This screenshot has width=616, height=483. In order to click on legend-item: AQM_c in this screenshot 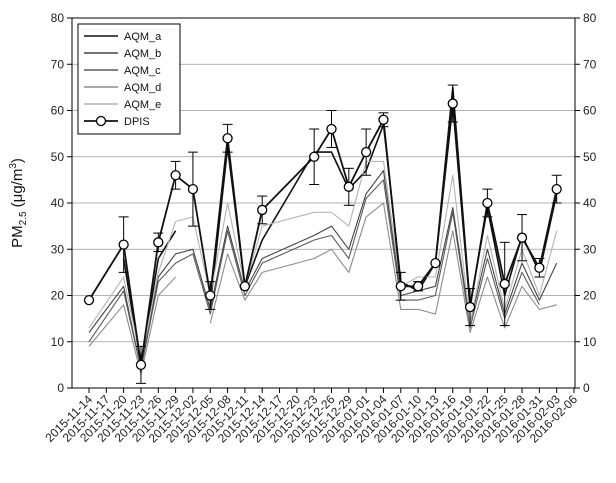, I will do `click(122, 71)`.